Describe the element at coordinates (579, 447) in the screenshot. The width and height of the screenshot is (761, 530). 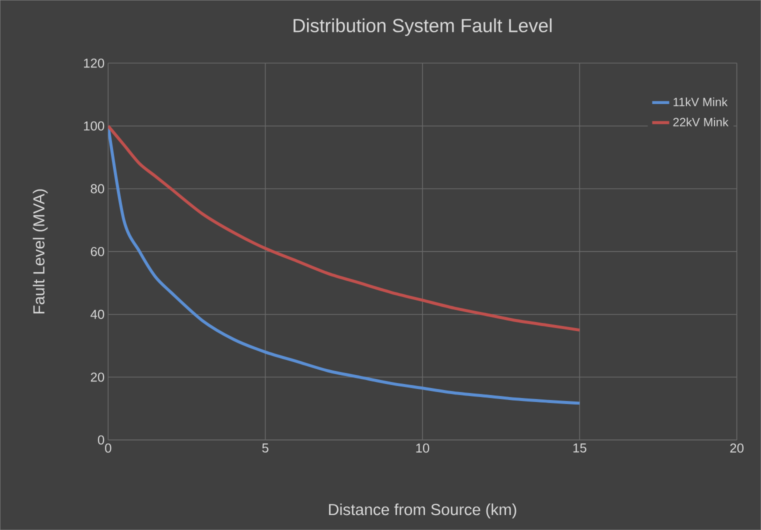
I see `x-tick-label: 15` at that location.